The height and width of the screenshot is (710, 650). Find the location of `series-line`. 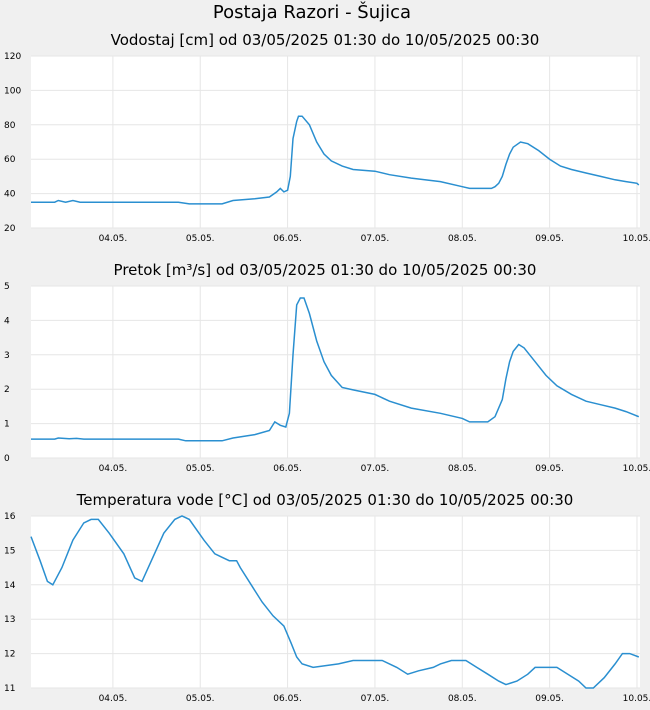

series-line is located at coordinates (335, 160).